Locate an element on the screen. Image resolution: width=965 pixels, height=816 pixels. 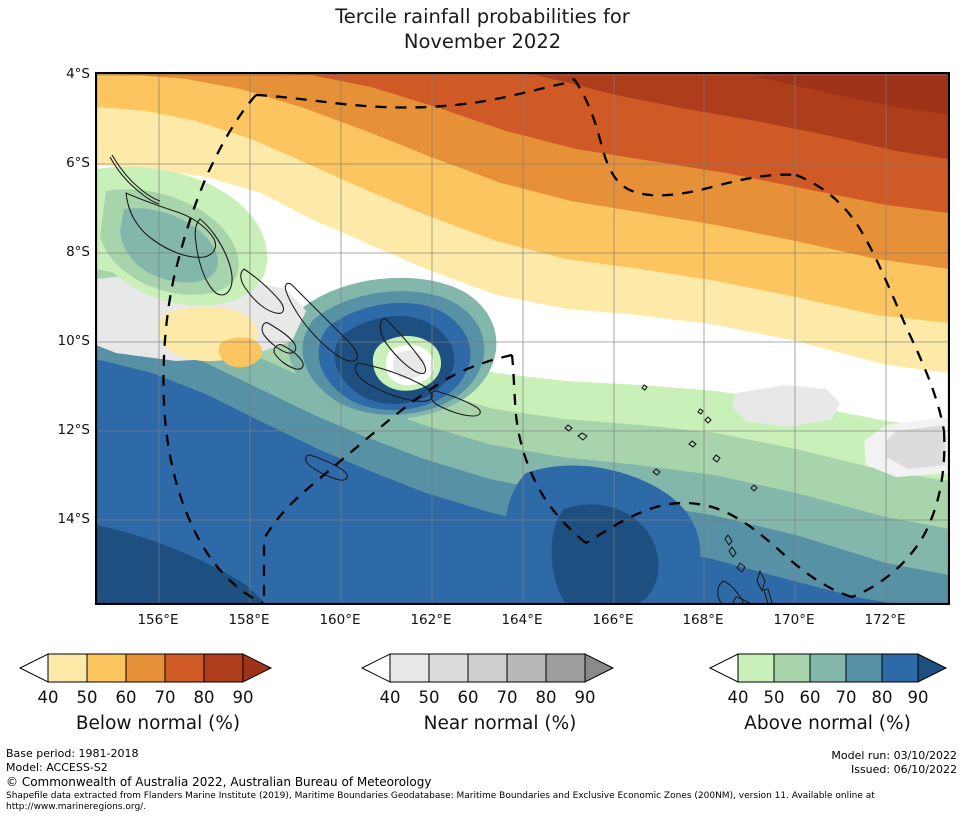
cbar-below-tick-3: 70 is located at coordinates (165, 697).